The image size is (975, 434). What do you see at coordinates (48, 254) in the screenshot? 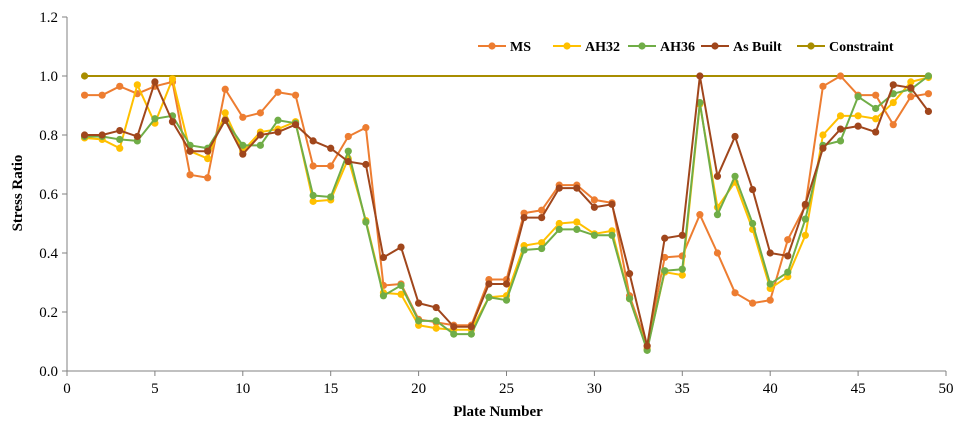
I see `y-tick-label: 0.4` at bounding box center [48, 254].